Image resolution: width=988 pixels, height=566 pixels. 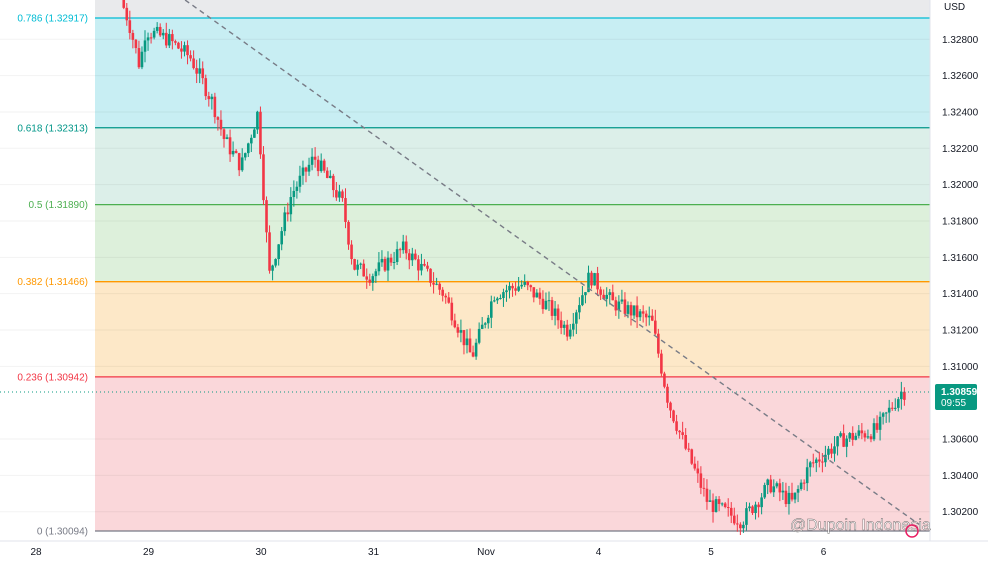 I want to click on fib-zone, so click(x=512, y=243).